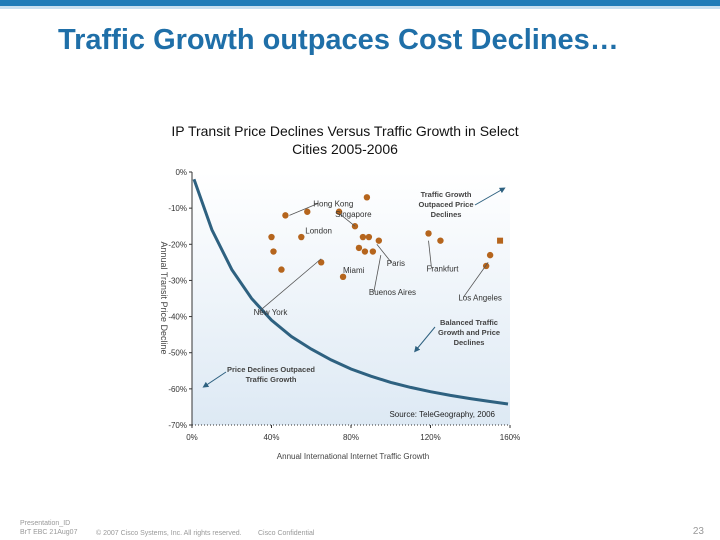  I want to click on source-note: Source: TeleGeography, 2006, so click(442, 414).